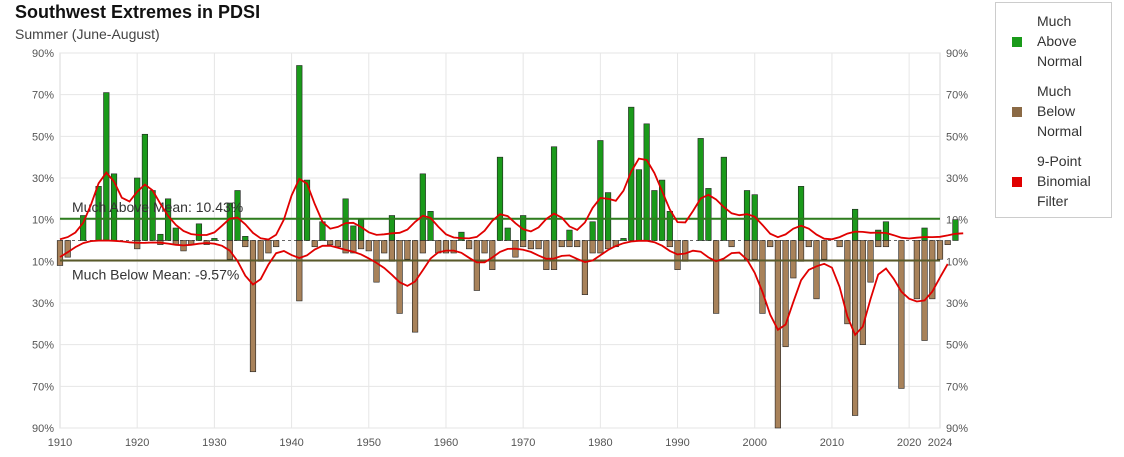 The width and height of the screenshot is (1124, 457). I want to click on bar-much-above-1928, so click(199, 232).